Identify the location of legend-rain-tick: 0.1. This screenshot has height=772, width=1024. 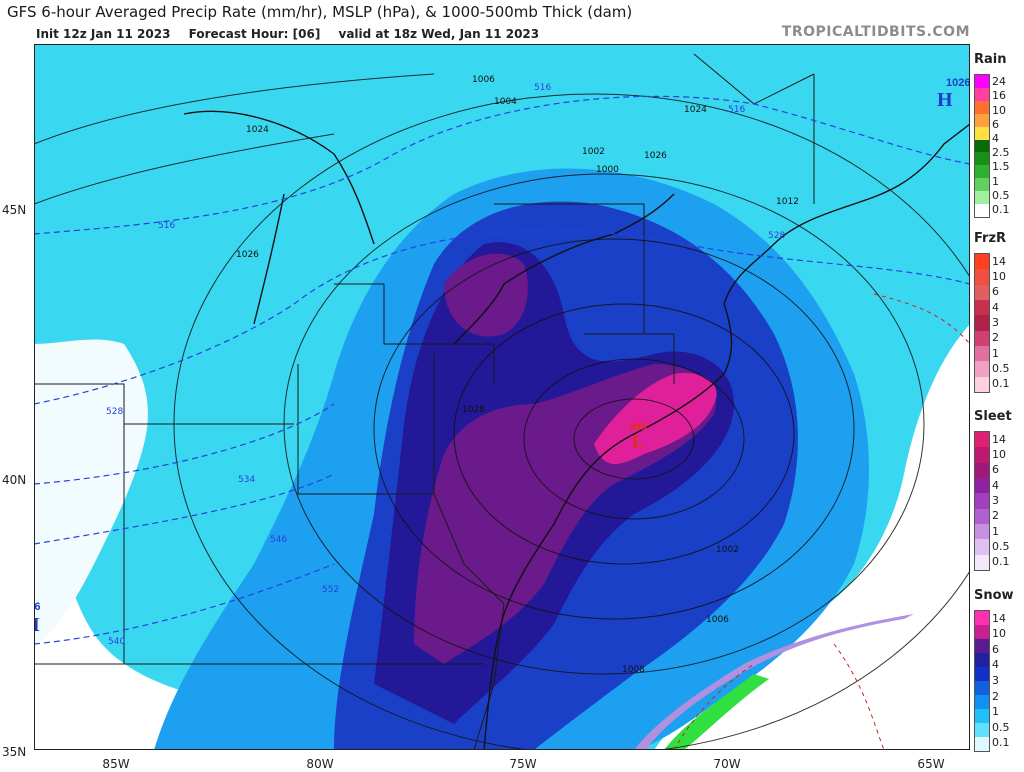
(1001, 209).